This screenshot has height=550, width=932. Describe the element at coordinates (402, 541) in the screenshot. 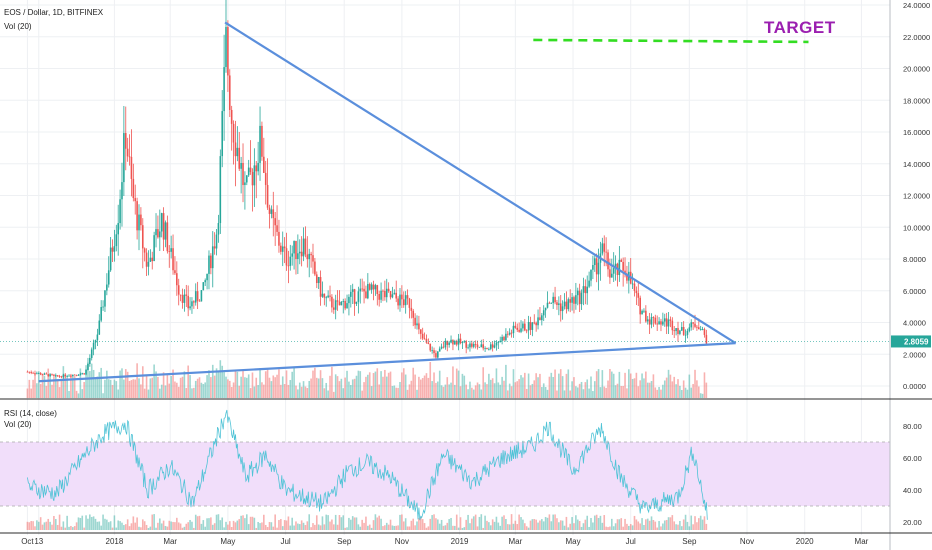

I see `time-tick-label: Nov` at that location.